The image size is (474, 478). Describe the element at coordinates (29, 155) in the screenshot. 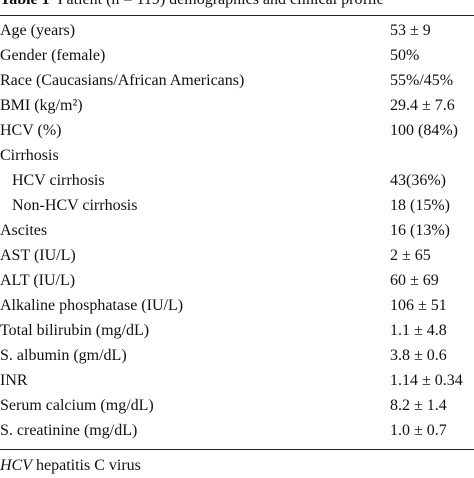

I see `row-label: Cirrhosis` at that location.